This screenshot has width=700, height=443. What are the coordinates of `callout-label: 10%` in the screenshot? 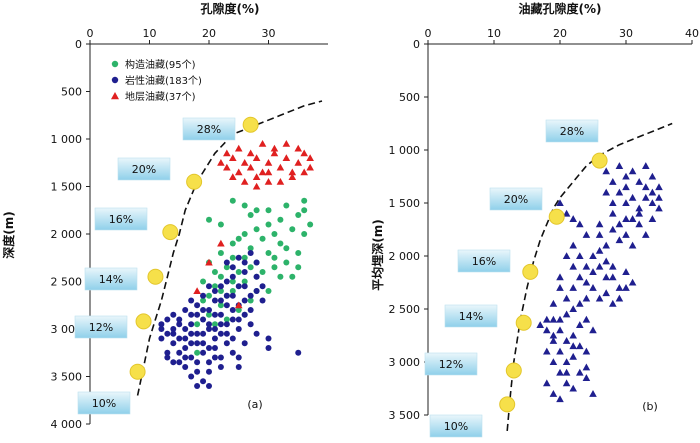 It's located at (456, 426).